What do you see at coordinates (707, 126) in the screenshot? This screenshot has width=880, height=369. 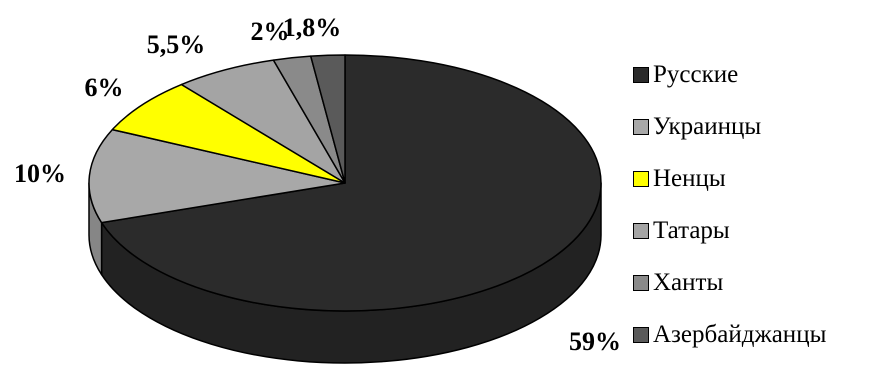 I see `legend-label: Украинцы` at bounding box center [707, 126].